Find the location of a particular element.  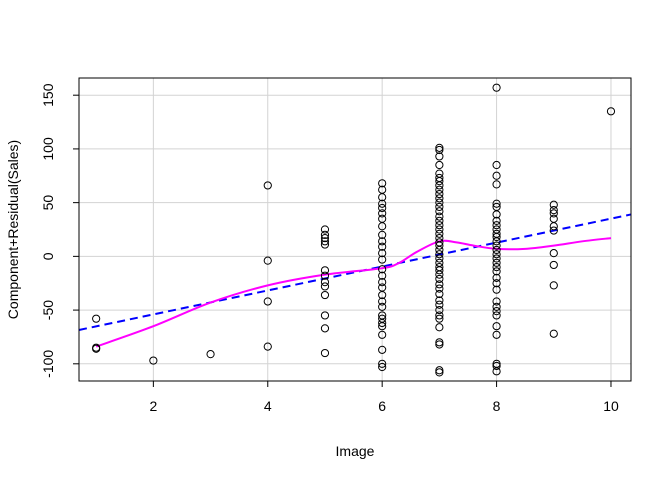

x-tick-label: 4 is located at coordinates (268, 406).